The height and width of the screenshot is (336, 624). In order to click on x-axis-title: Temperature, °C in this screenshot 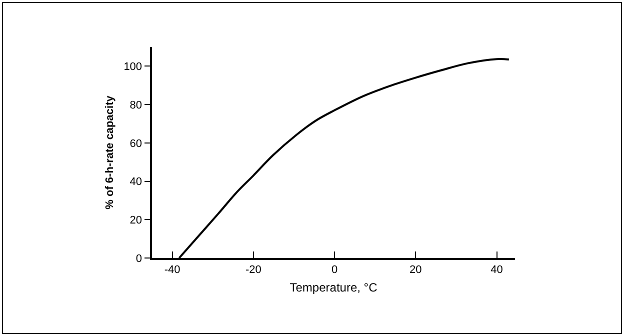, I will do `click(334, 287)`.